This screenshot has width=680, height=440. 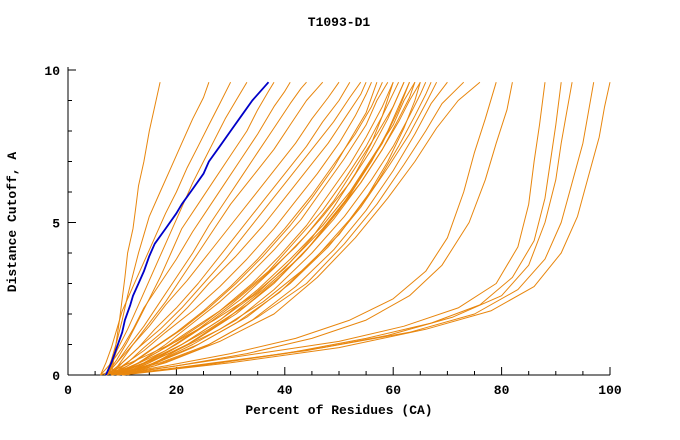 I want to click on x-tick-label: 40, so click(x=285, y=390).